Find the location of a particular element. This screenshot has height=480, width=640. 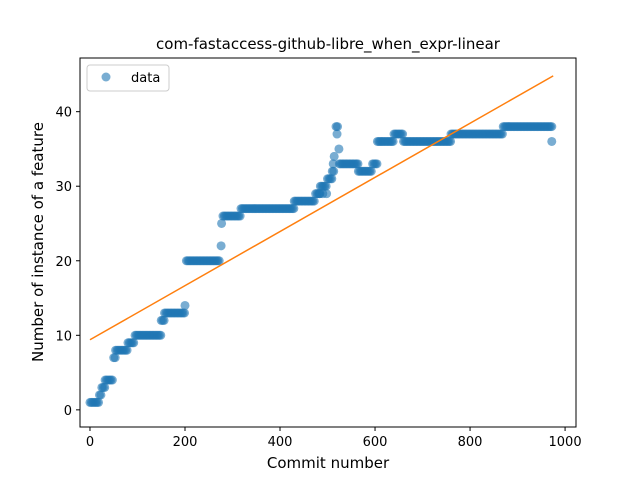

y-tick-label: 40 is located at coordinates (63, 113).